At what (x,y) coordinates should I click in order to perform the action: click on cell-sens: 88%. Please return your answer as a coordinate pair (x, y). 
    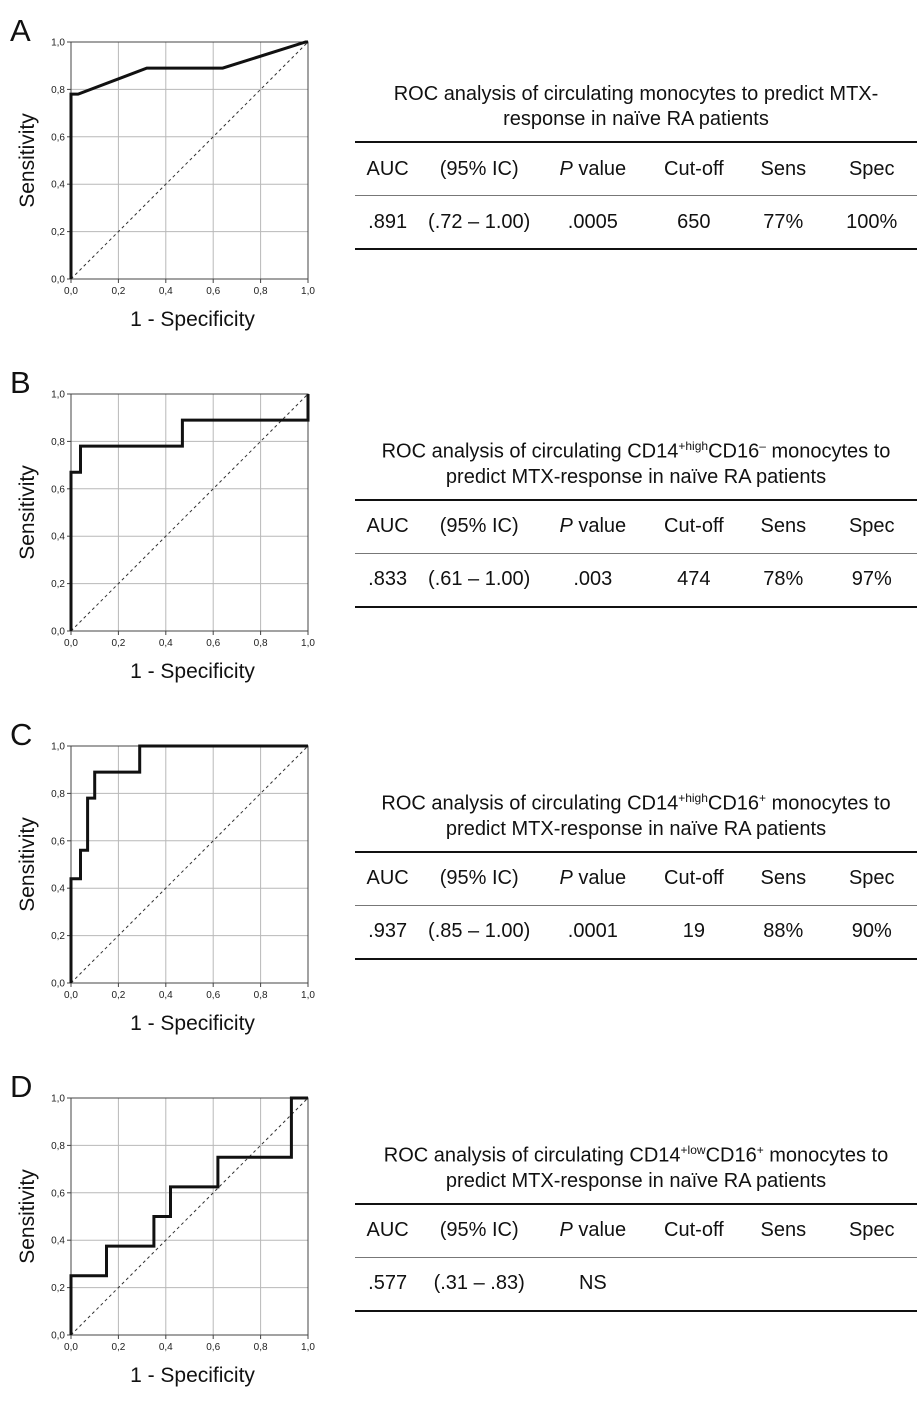
    Looking at the image, I should click on (783, 931).